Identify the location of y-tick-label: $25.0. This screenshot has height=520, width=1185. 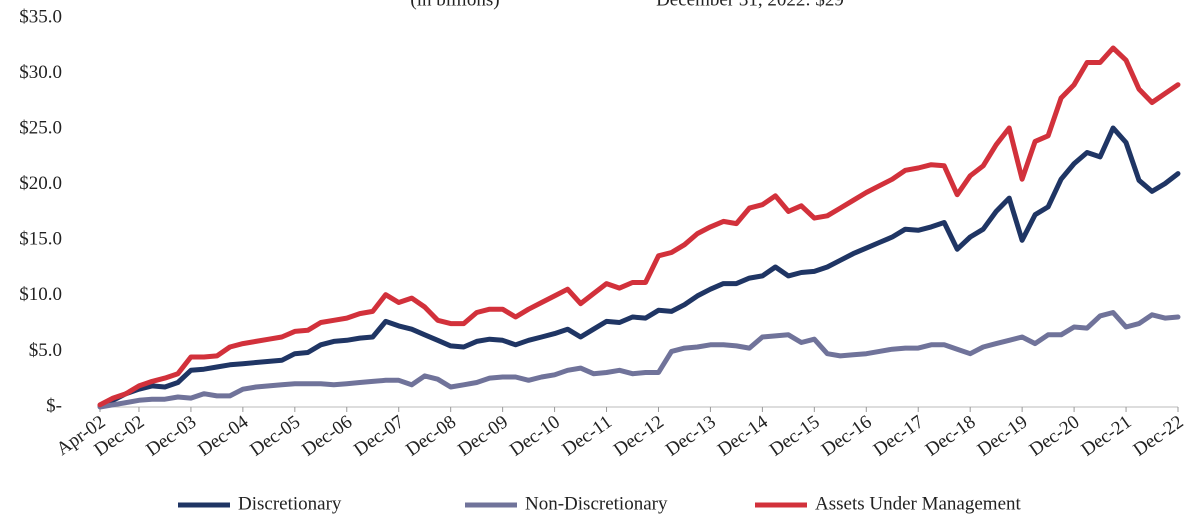
(40, 128).